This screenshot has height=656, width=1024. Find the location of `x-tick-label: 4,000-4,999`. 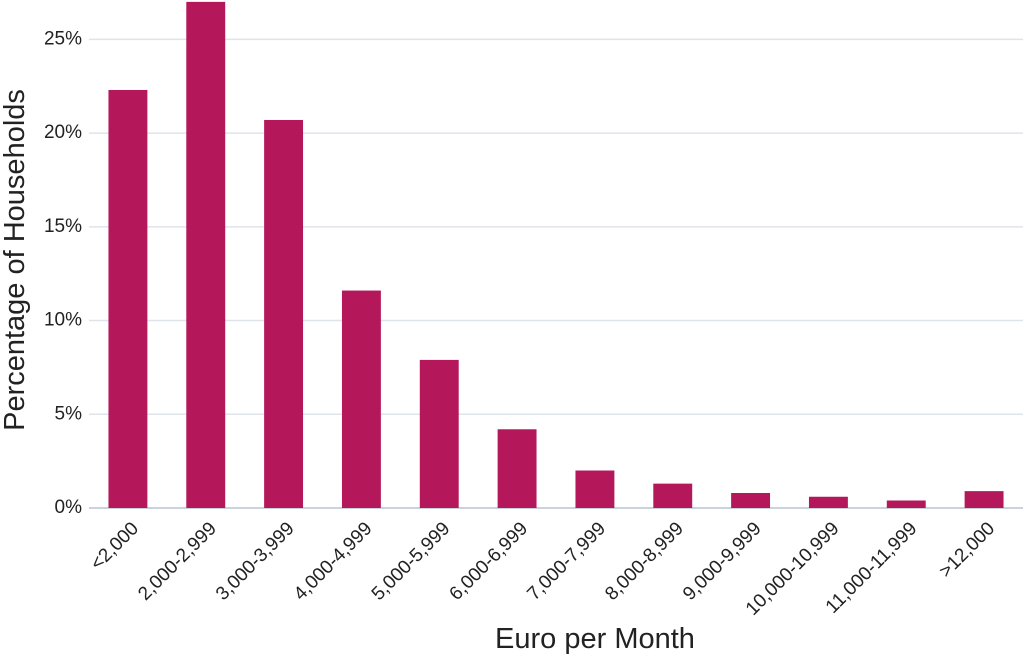

x-tick-label: 4,000-4,999 is located at coordinates (333, 561).